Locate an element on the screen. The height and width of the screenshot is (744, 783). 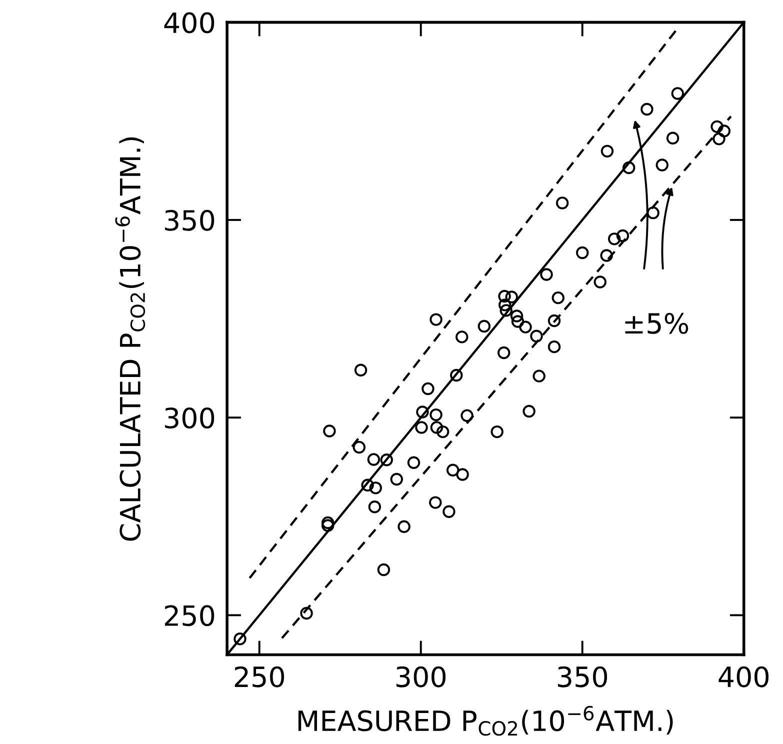
x-tick-label: 250 is located at coordinates (259, 677).